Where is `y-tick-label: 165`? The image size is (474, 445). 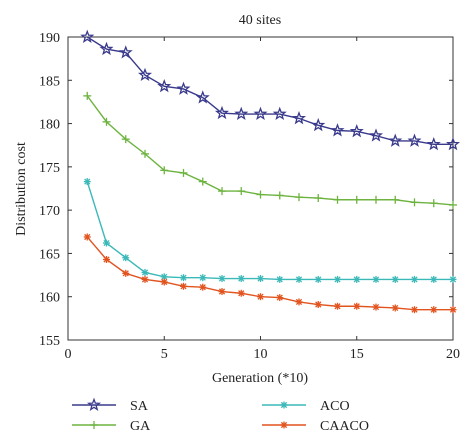
y-tick-label: 165 is located at coordinates (49, 254).